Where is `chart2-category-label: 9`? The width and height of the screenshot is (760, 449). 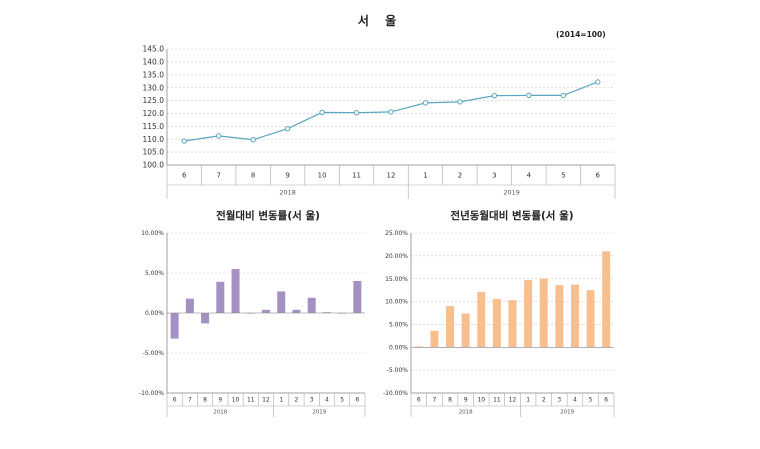 chart2-category-label: 9 is located at coordinates (220, 400).